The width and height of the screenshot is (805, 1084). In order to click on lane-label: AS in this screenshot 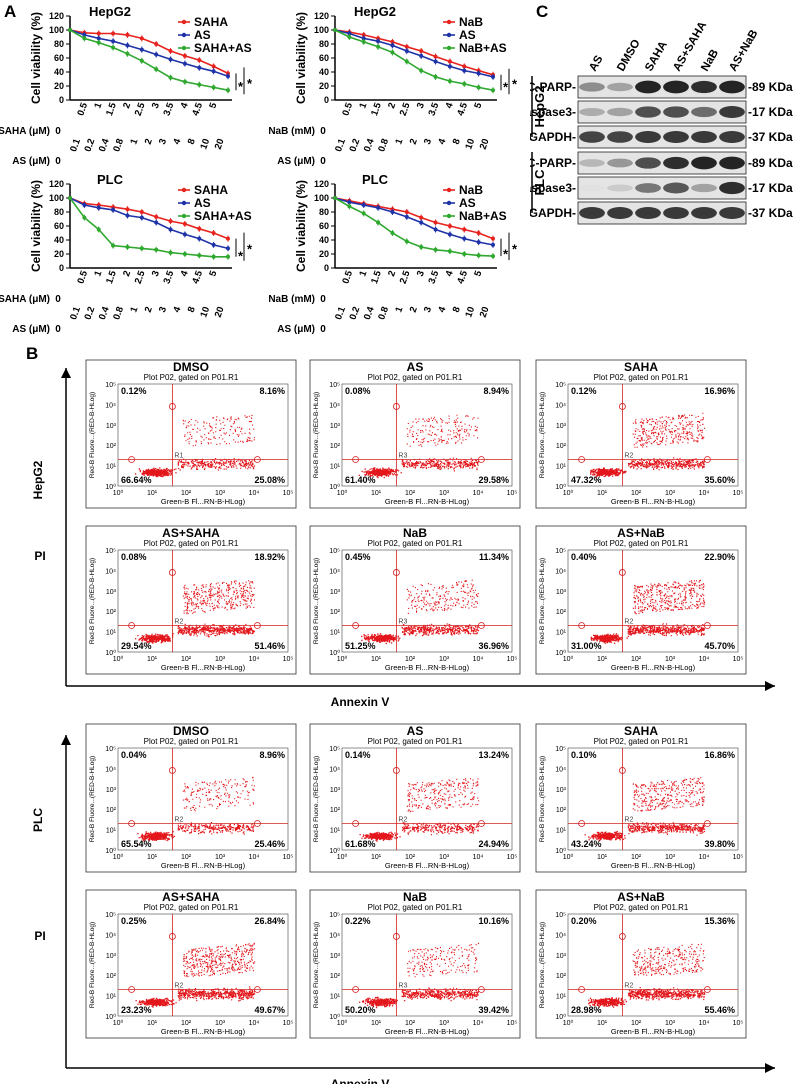, I will do `click(596, 63)`.